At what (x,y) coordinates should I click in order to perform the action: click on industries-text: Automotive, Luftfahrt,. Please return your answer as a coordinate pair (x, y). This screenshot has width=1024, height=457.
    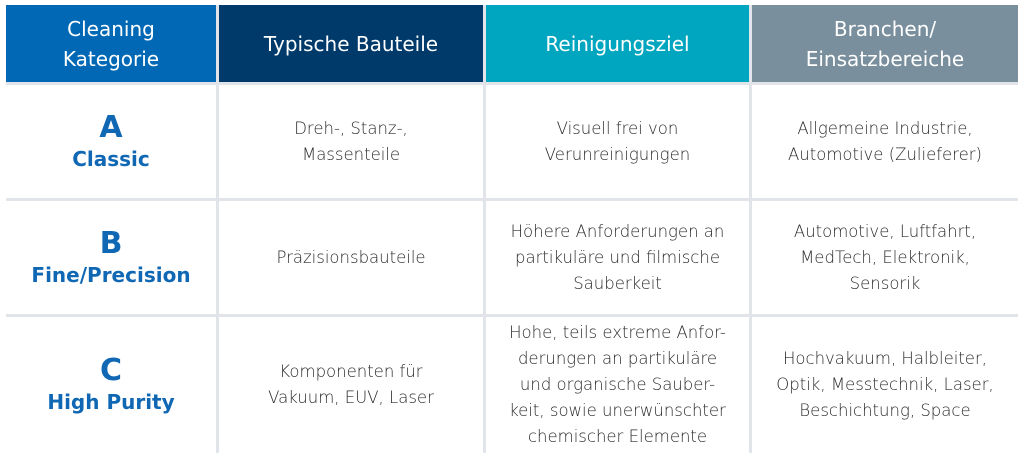
    Looking at the image, I should click on (885, 231).